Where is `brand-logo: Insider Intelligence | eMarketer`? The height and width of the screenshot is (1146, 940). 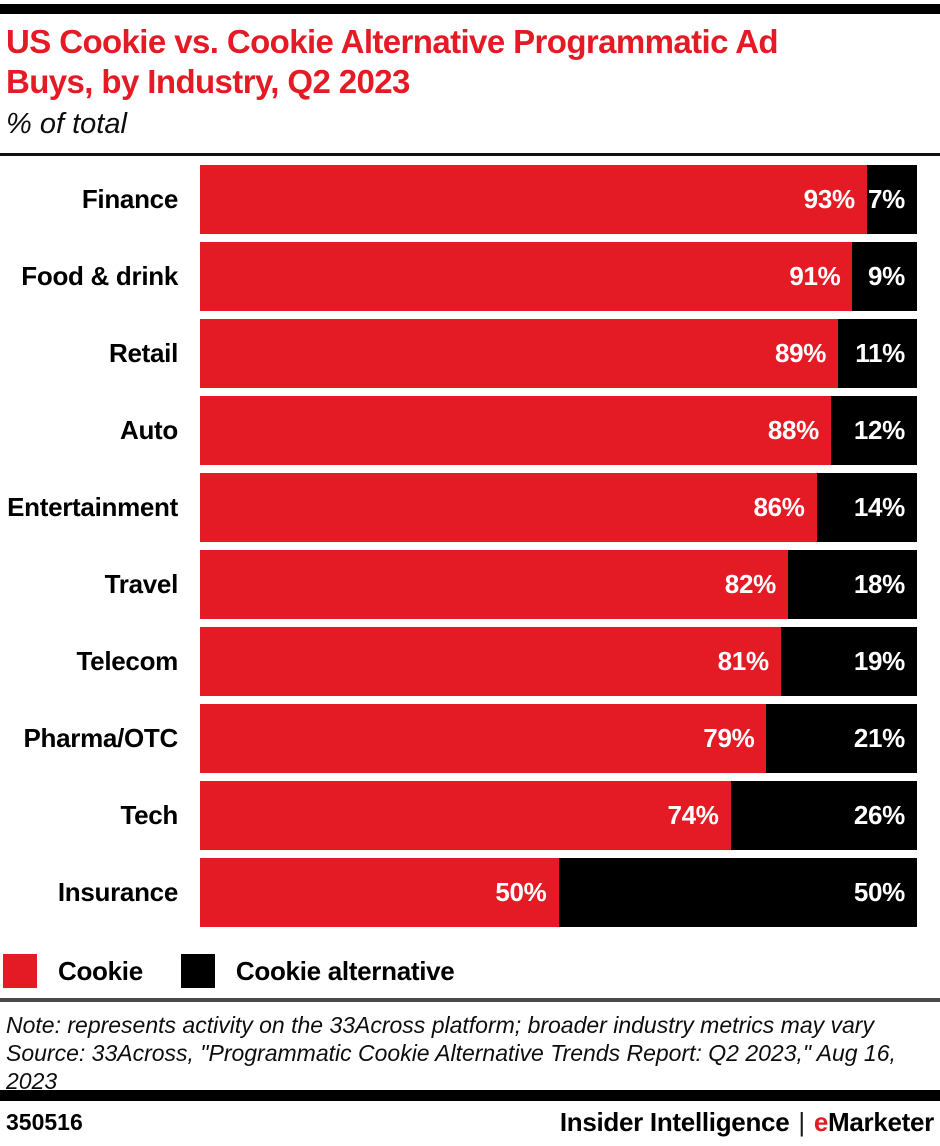 brand-logo: Insider Intelligence | eMarketer is located at coordinates (747, 1122).